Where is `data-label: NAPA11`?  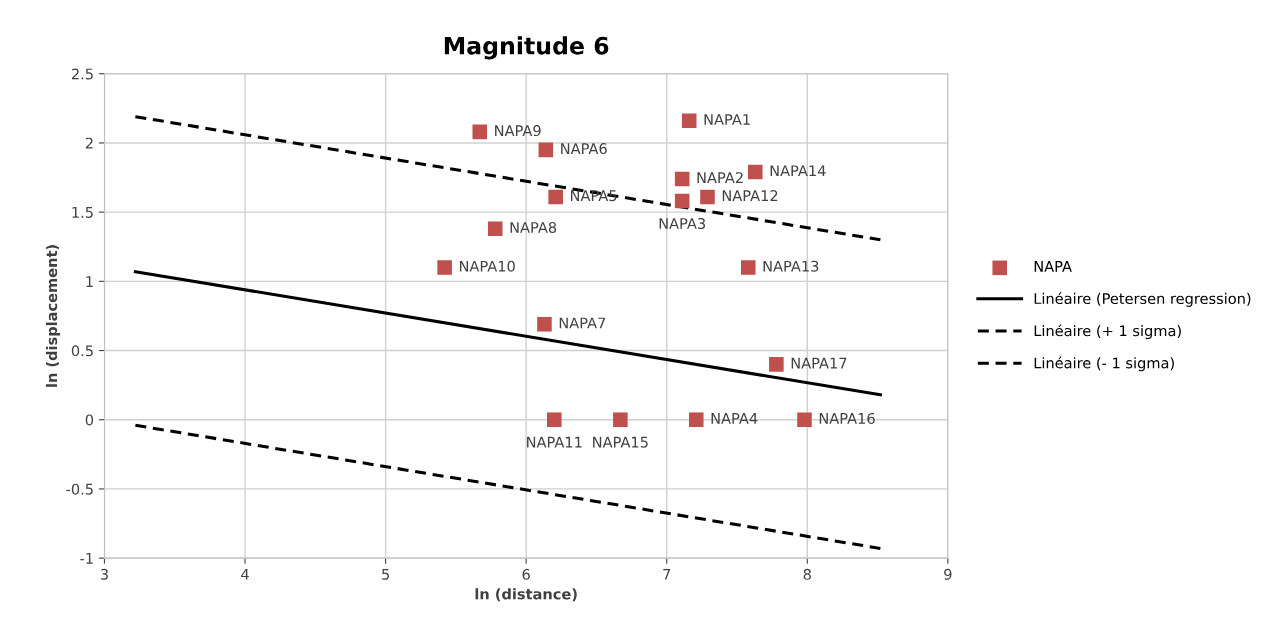 data-label: NAPA11 is located at coordinates (554, 442).